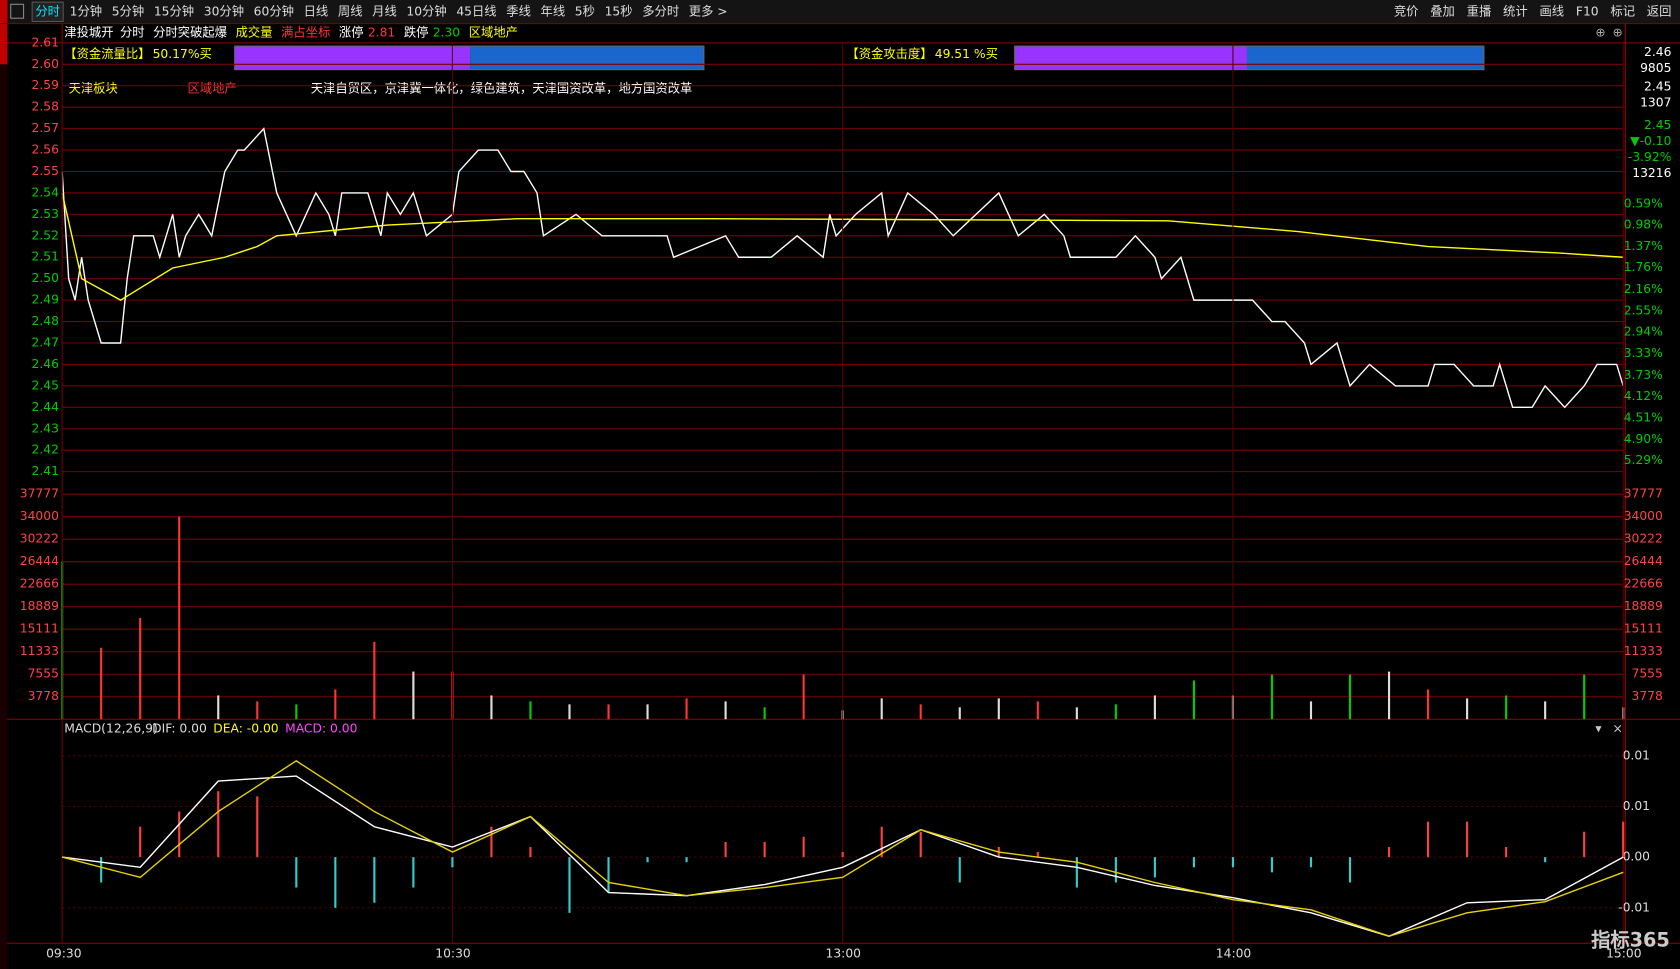 The image size is (1680, 969). What do you see at coordinates (842, 246) in the screenshot?
I see `average-line` at bounding box center [842, 246].